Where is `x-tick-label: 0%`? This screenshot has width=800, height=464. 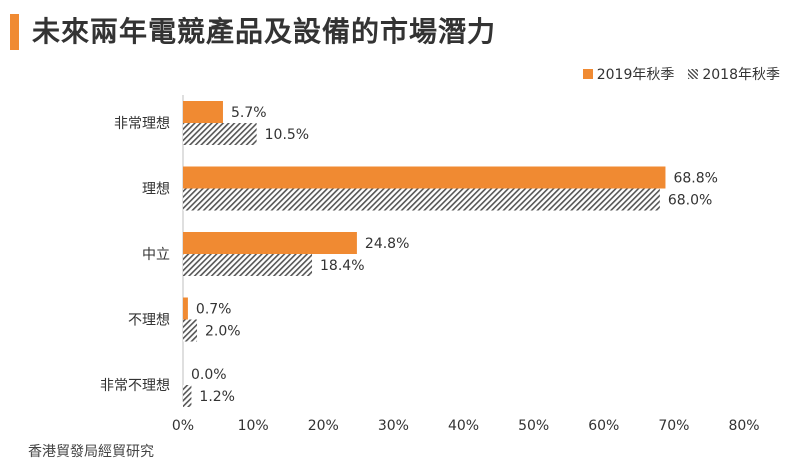
x-tick-label: 0% is located at coordinates (183, 426).